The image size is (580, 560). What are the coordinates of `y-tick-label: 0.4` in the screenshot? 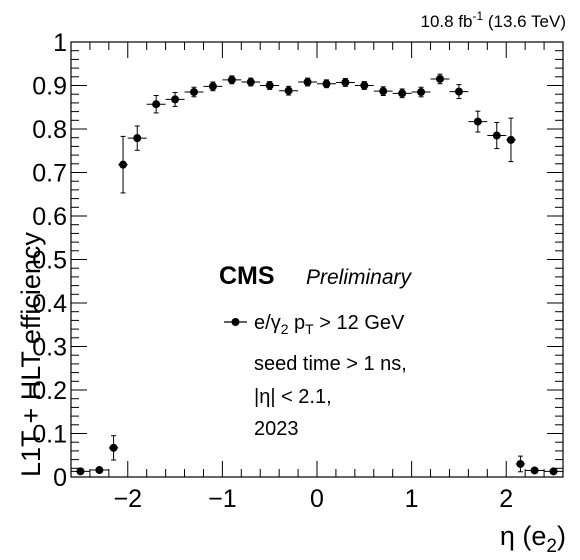 It's located at (49, 304).